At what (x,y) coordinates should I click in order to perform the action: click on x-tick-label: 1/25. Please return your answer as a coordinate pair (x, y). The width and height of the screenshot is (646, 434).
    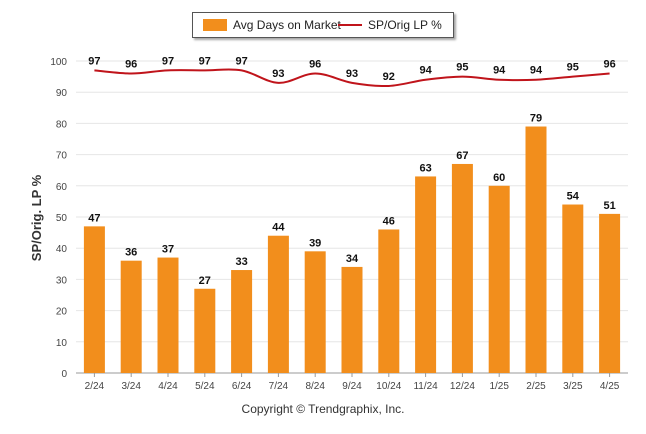
    Looking at the image, I should click on (499, 386).